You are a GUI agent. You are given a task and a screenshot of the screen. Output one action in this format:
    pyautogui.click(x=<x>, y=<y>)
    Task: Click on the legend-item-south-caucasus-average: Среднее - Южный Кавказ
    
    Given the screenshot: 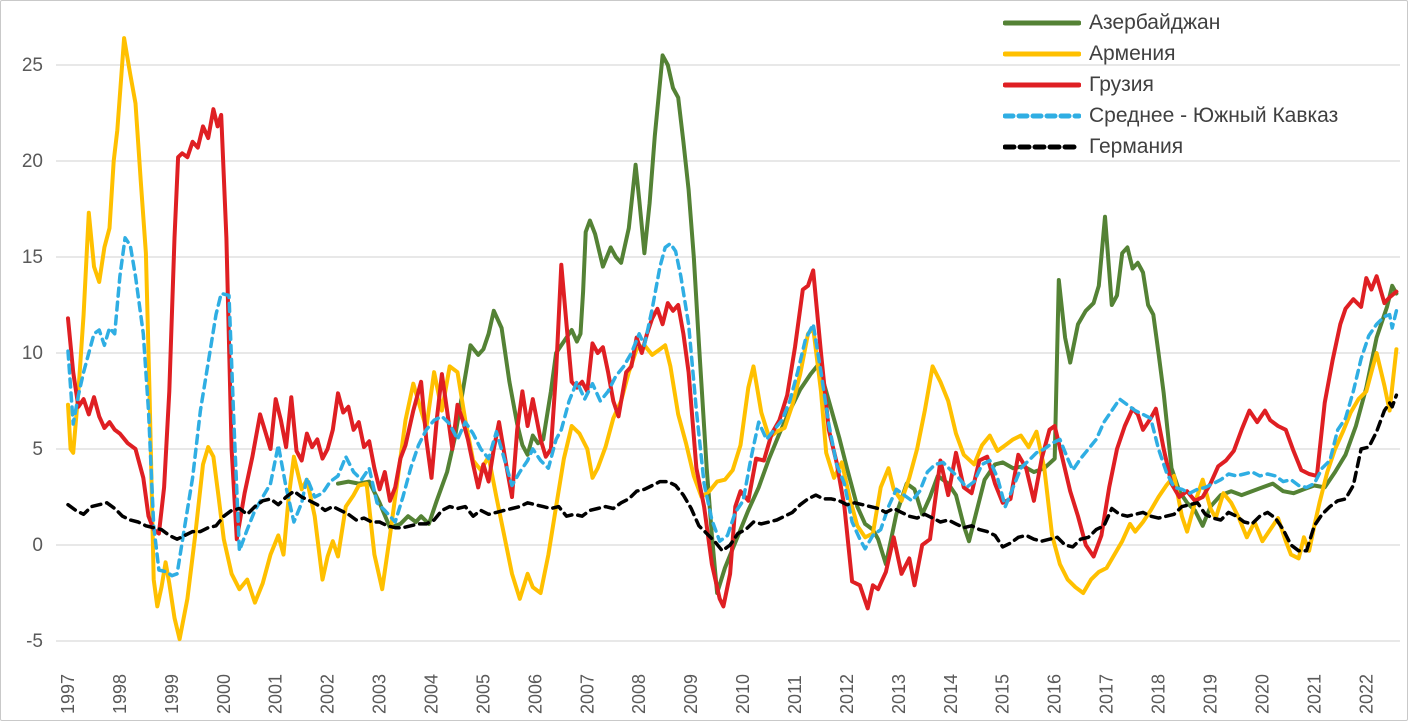 What is the action you would take?
    pyautogui.click(x=1170, y=115)
    